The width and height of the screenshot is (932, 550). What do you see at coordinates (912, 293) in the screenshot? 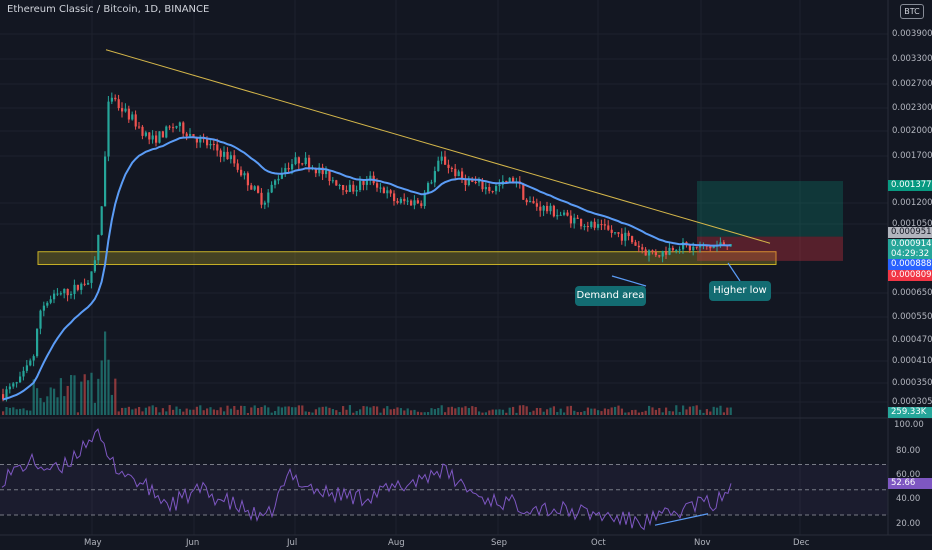
I see `price-axis-label: 0.000650` at bounding box center [912, 293].